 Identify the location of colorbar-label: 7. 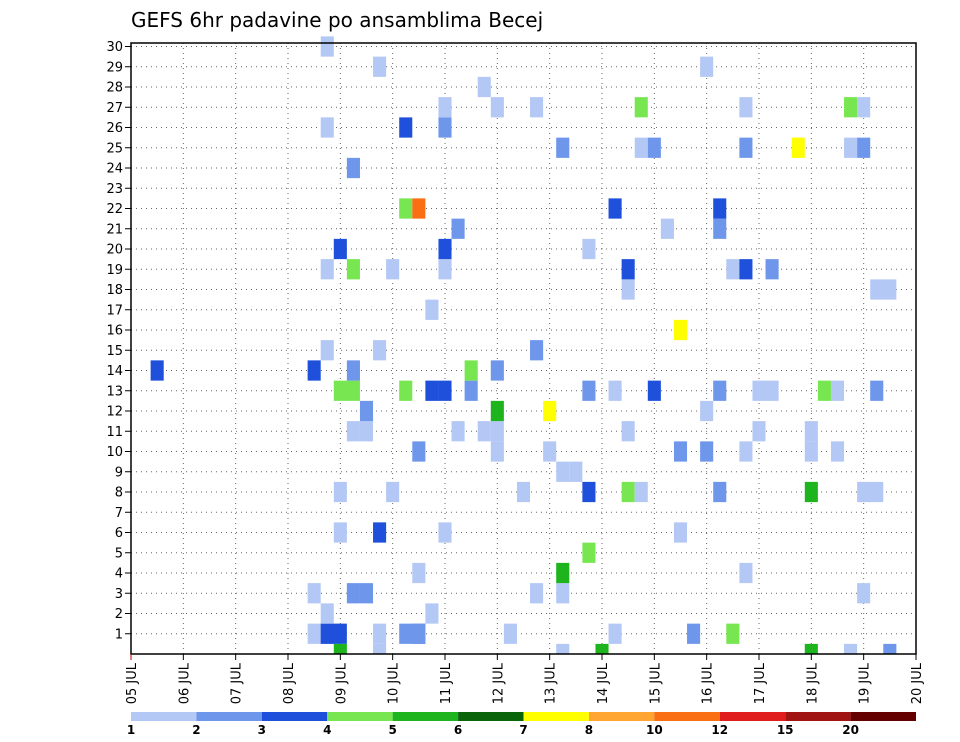
(523, 730).